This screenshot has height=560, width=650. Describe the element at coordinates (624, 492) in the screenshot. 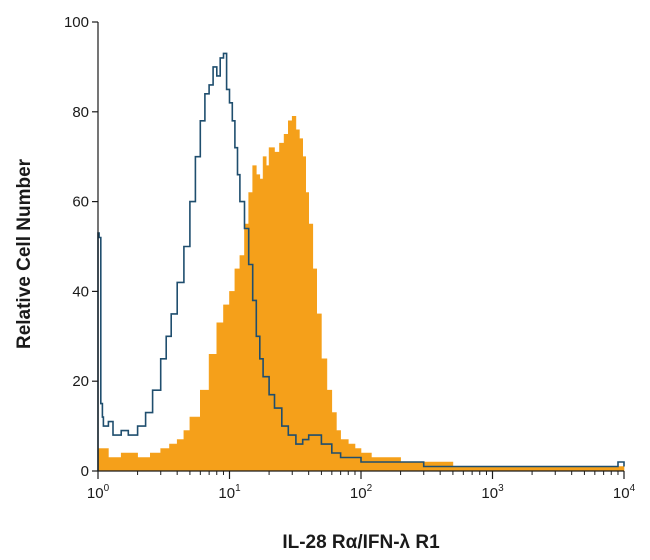

I see `x-tick-label: 10⁴` at that location.